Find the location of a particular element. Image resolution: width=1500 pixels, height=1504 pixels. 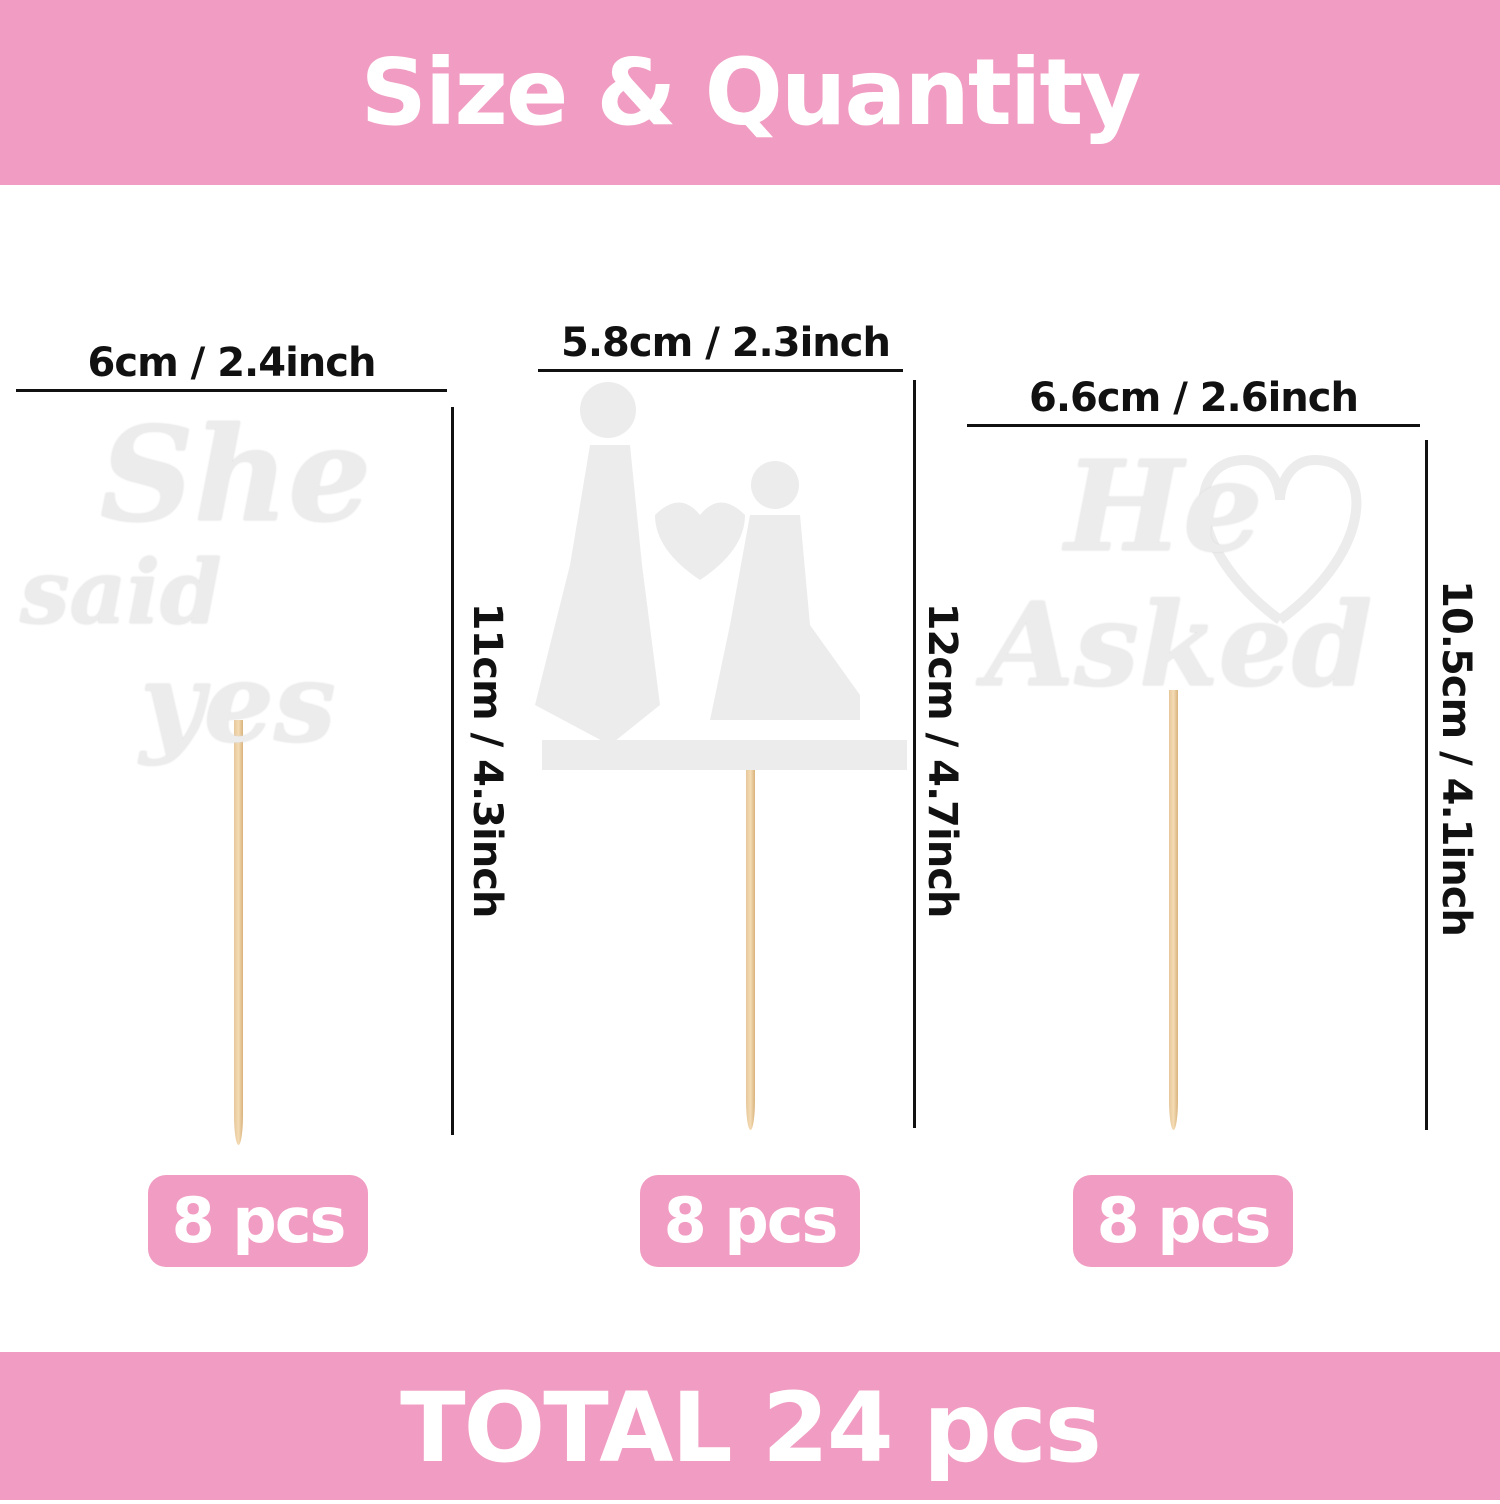

topper-proposal-couple is located at coordinates (721, 576).